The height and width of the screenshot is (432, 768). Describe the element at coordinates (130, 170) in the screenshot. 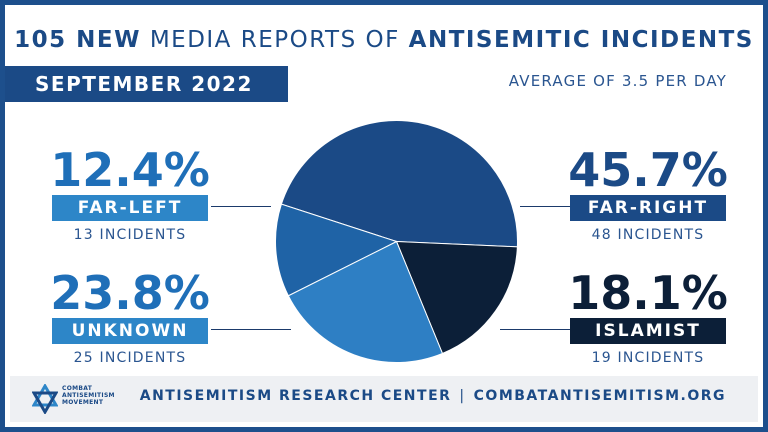

I see `far-left-percent: 12.4%` at that location.